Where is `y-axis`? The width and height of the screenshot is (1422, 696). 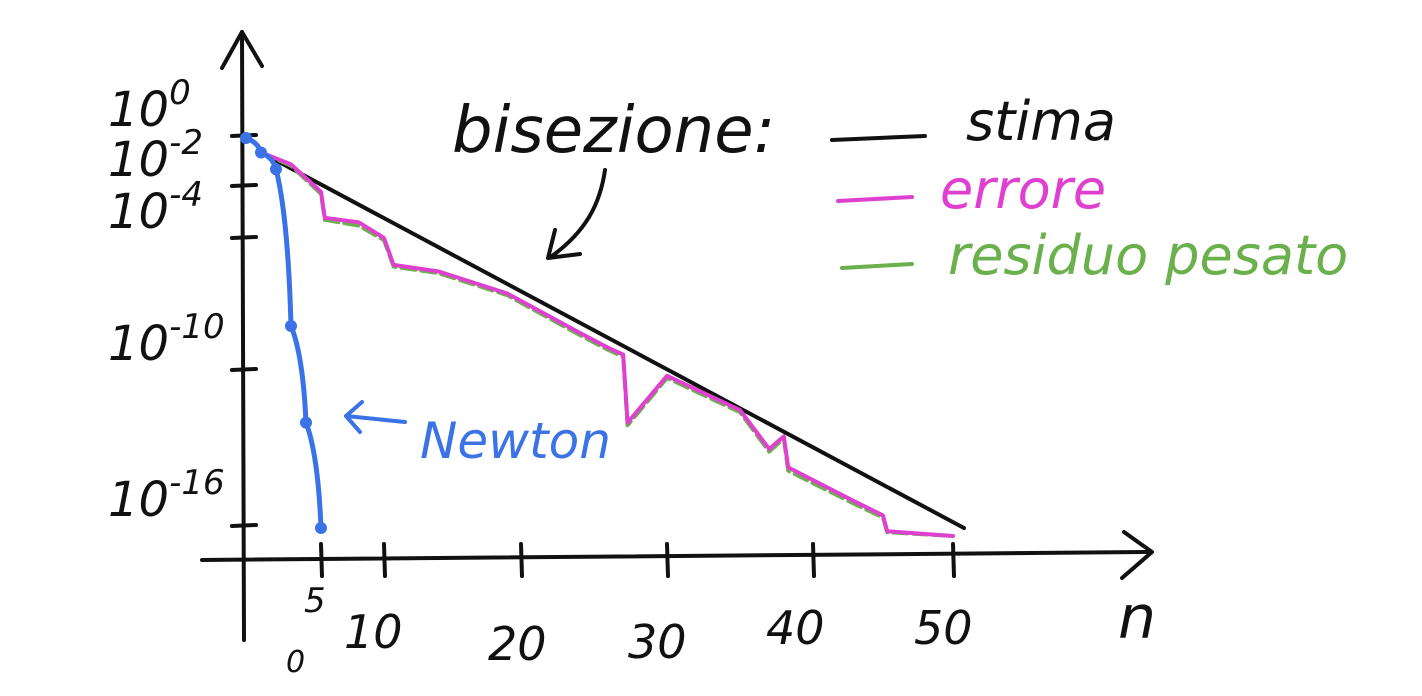
y-axis is located at coordinates (243, 336).